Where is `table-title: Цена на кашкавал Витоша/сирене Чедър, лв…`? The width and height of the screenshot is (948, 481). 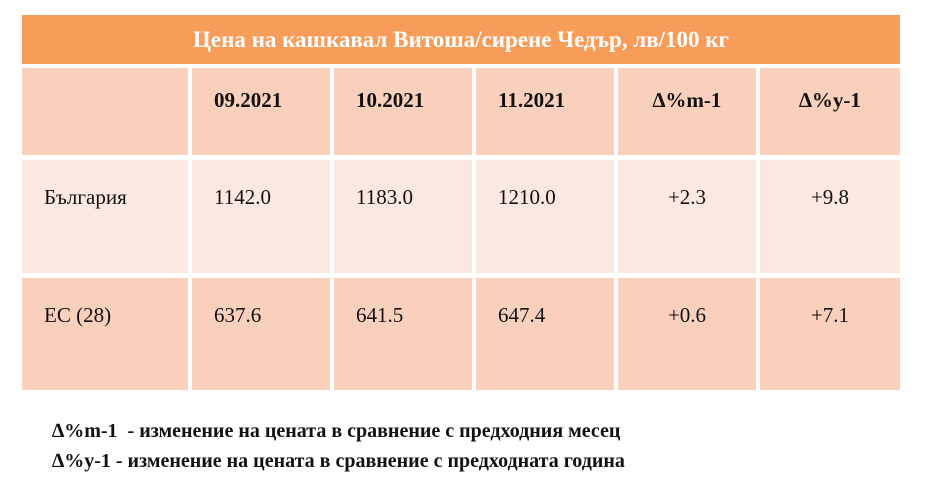 table-title: Цена на кашкавал Витоша/сирене Чедър, лв… is located at coordinates (461, 39).